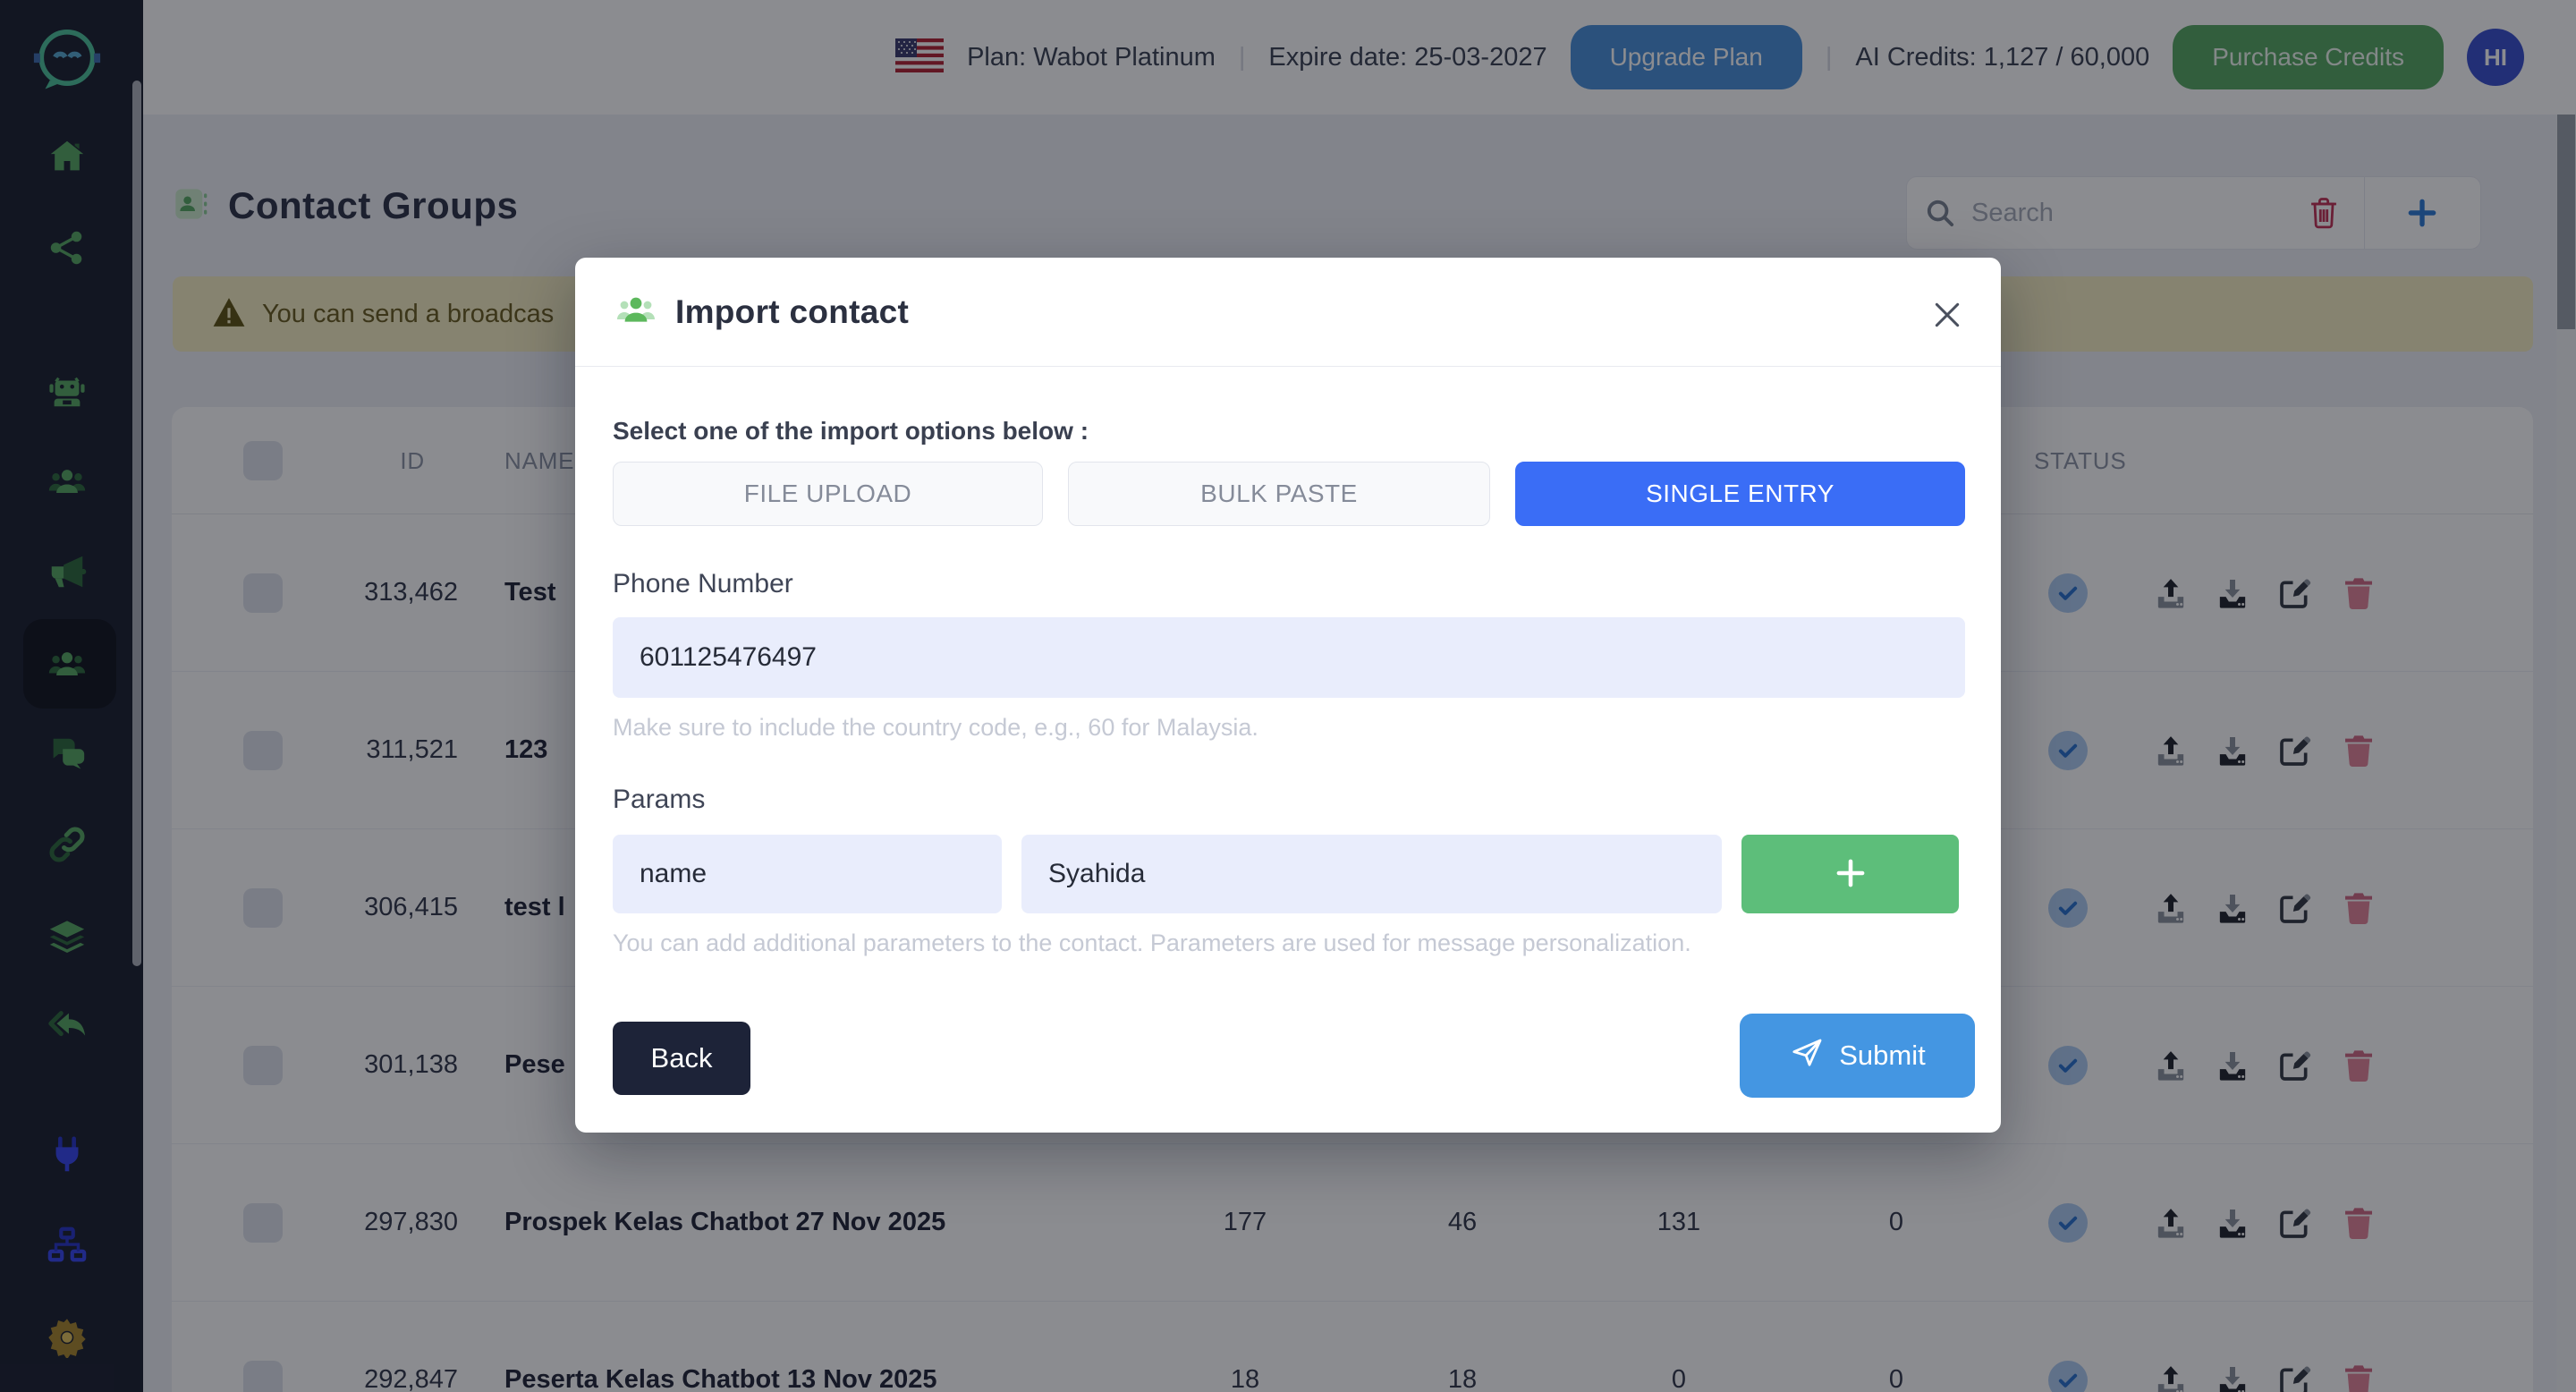 The image size is (2576, 1392). What do you see at coordinates (1279, 494) in the screenshot?
I see `bulk-paste-option-button: BULK PASTE` at bounding box center [1279, 494].